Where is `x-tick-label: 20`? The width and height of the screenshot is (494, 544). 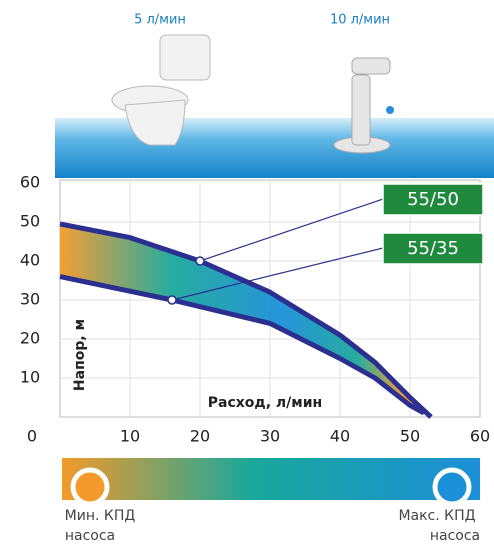 x-tick-label: 20 is located at coordinates (200, 436).